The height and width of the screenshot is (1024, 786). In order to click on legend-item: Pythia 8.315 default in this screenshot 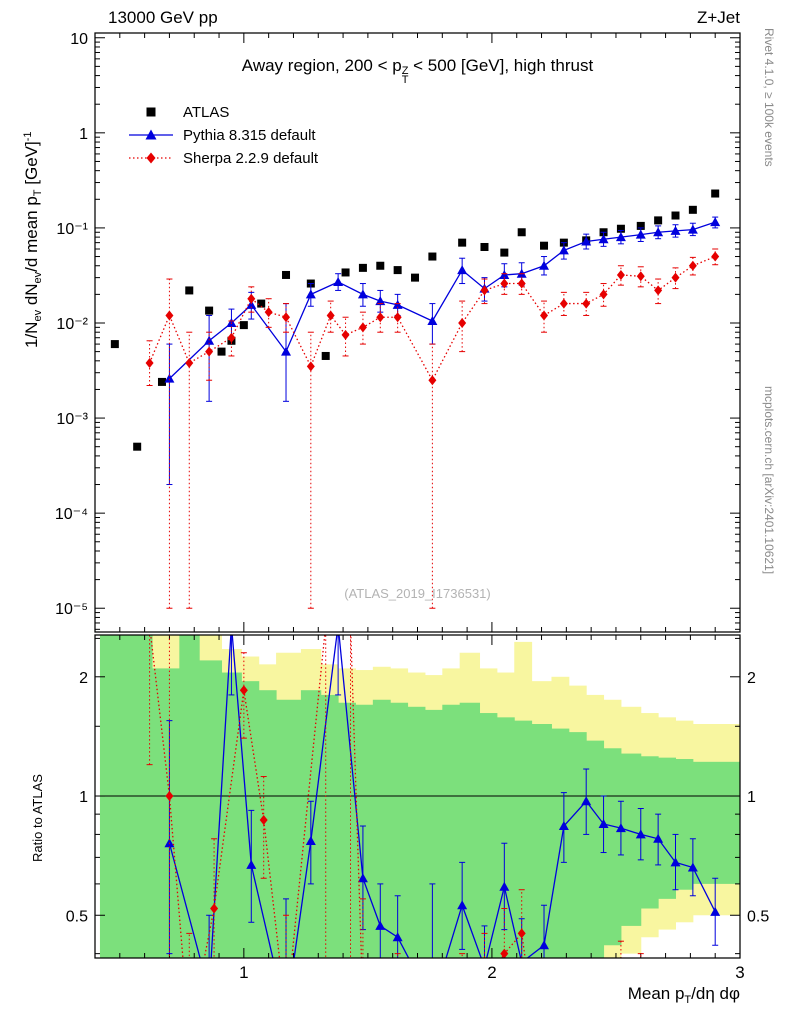, I will do `click(223, 135)`.